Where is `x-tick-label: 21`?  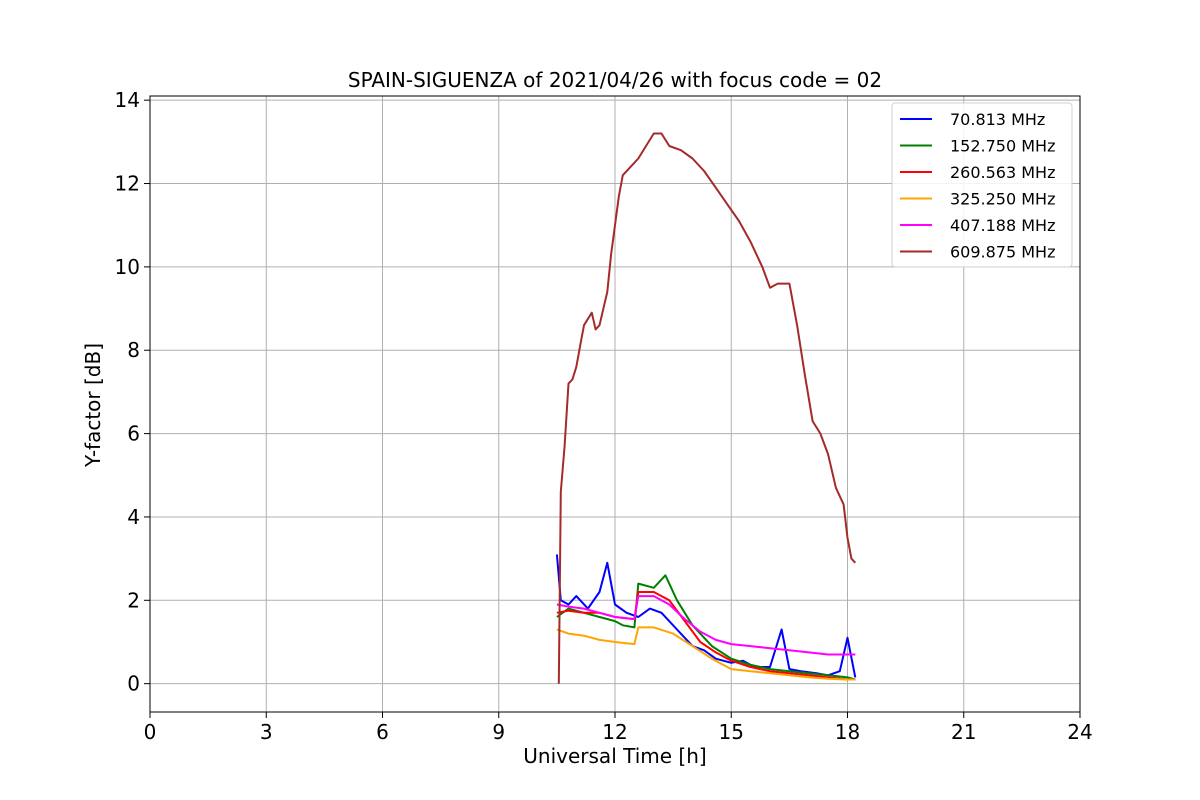 x-tick-label: 21 is located at coordinates (963, 732).